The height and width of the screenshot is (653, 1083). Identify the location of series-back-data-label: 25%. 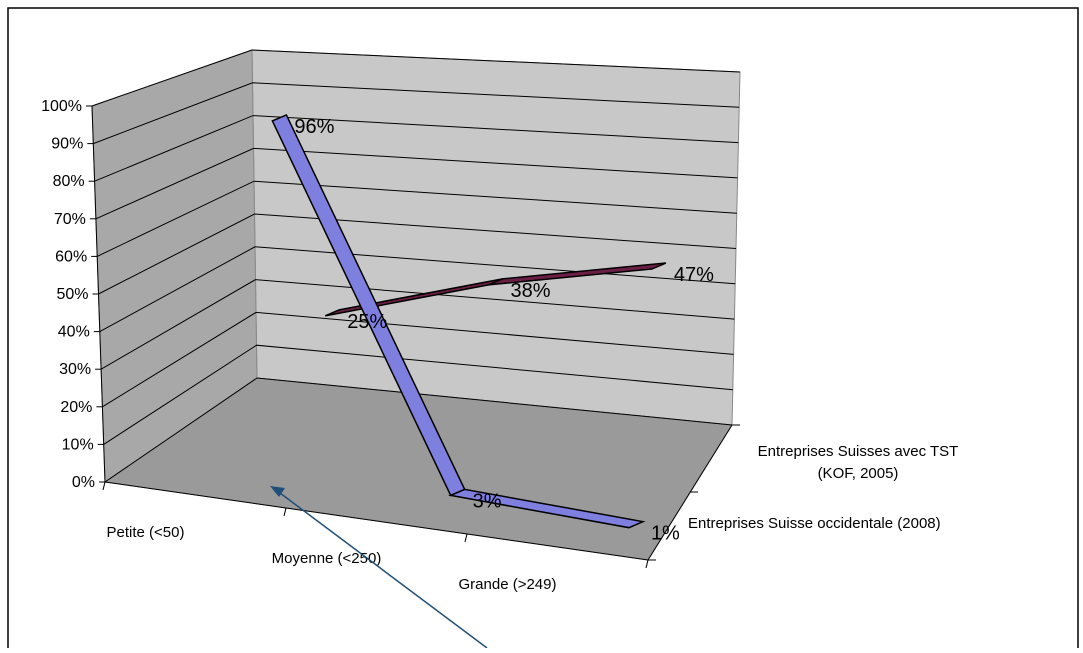
(367, 322).